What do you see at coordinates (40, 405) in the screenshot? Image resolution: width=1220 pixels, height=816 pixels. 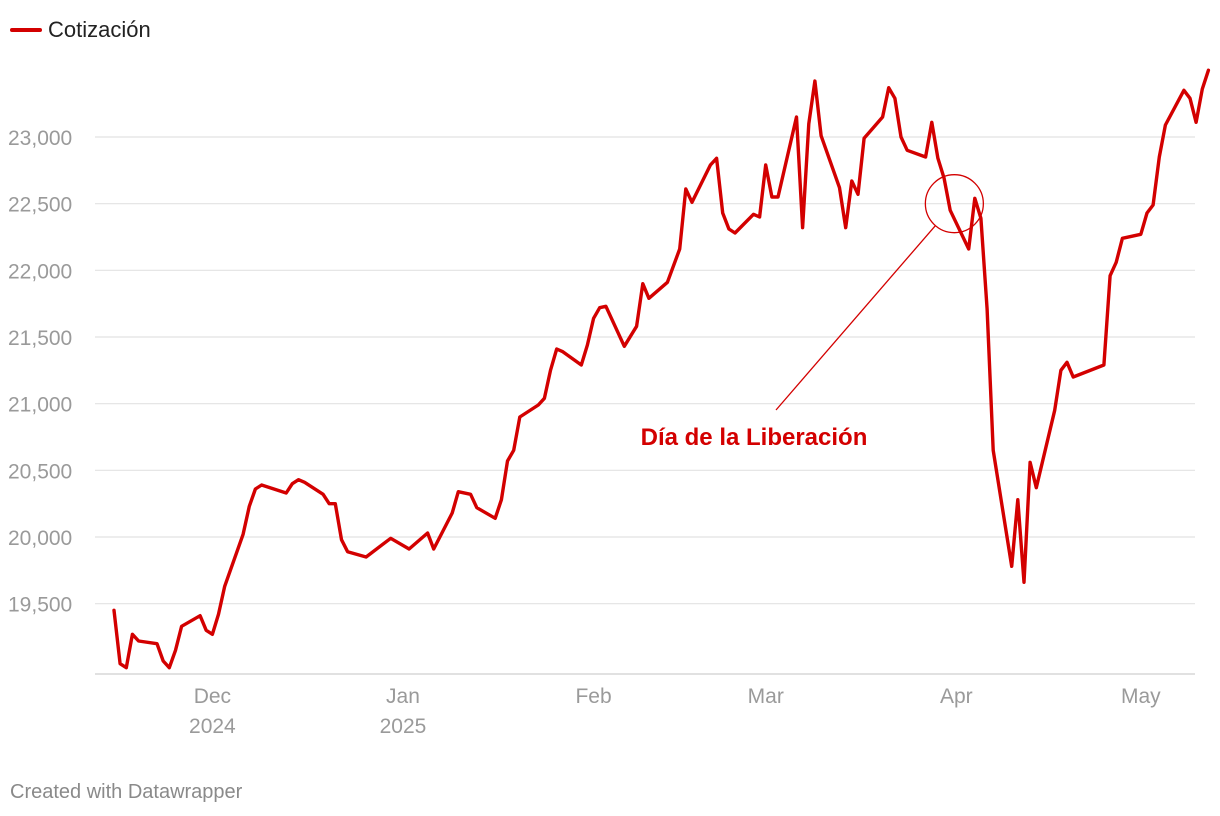 I see `y-tick-label: 21,000` at bounding box center [40, 405].